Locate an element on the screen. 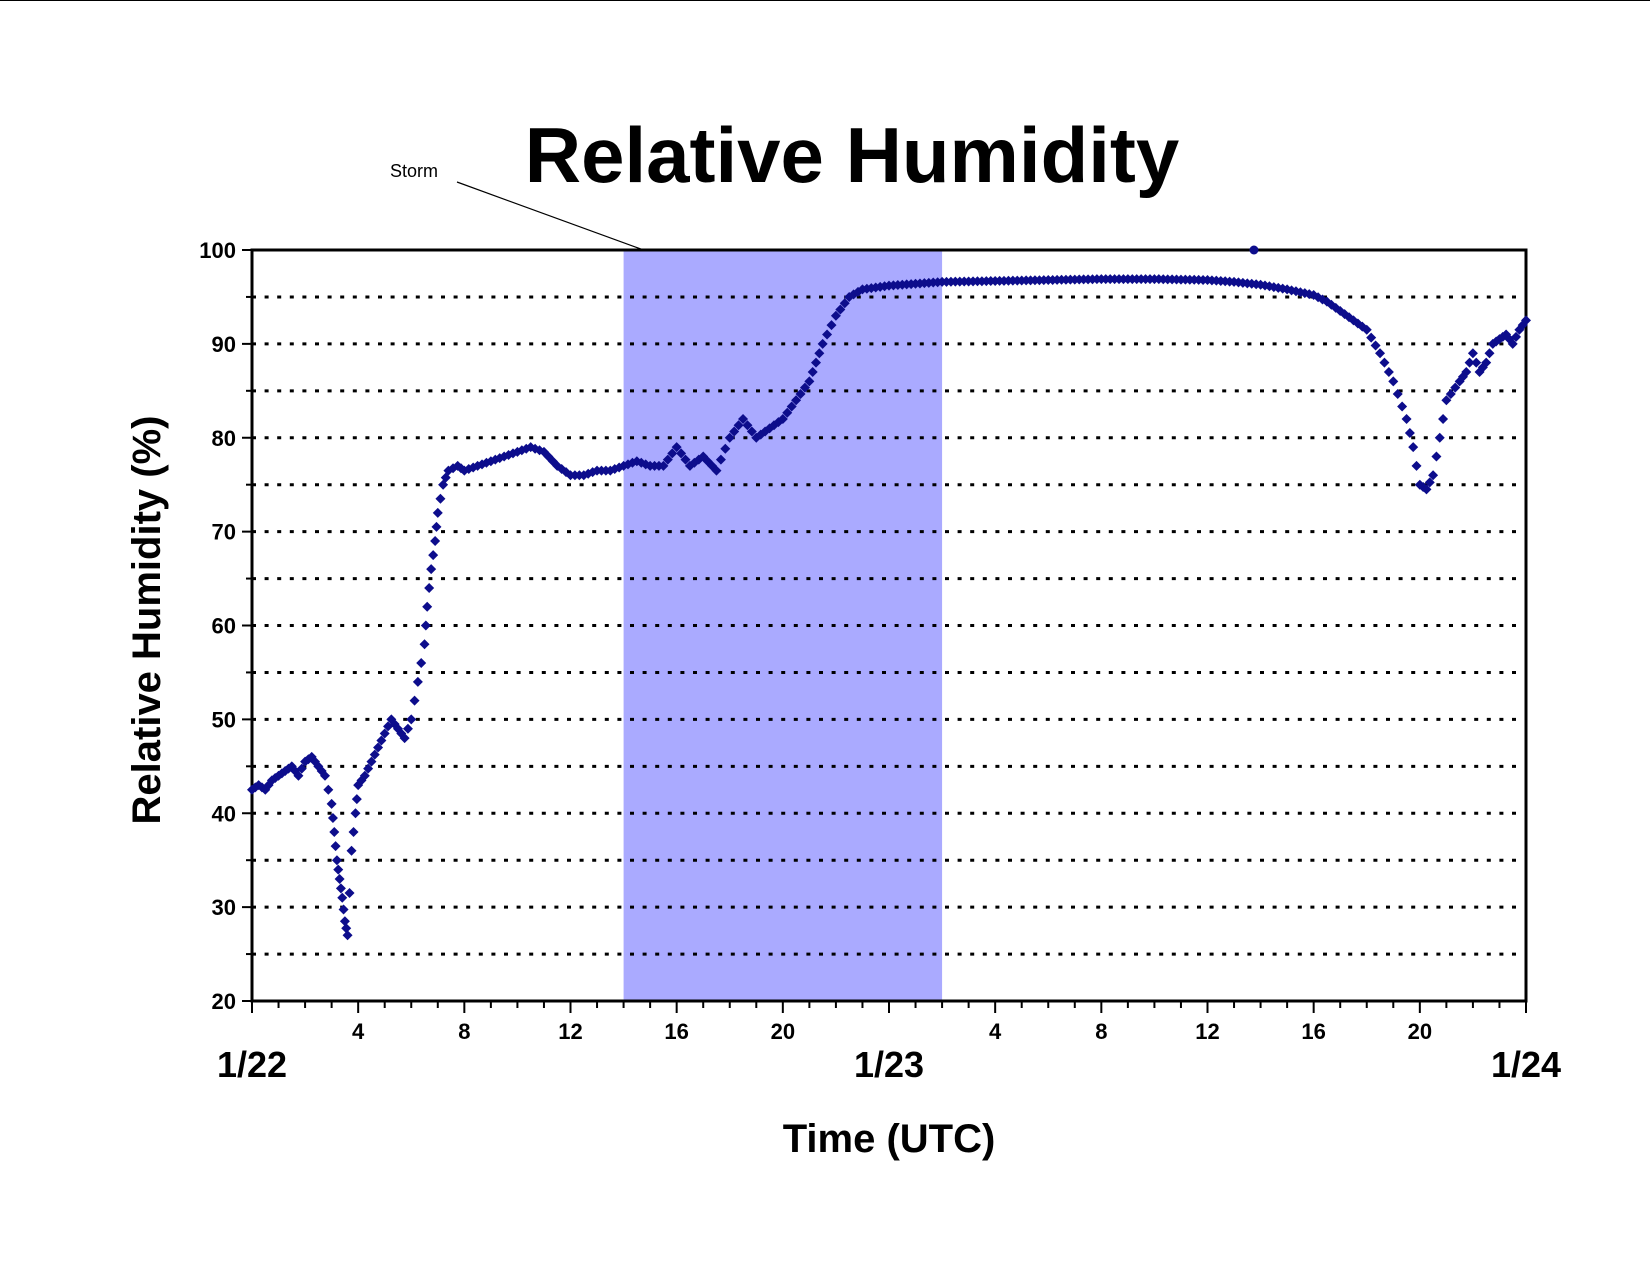  y-tick-label: 90 is located at coordinates (224, 344).